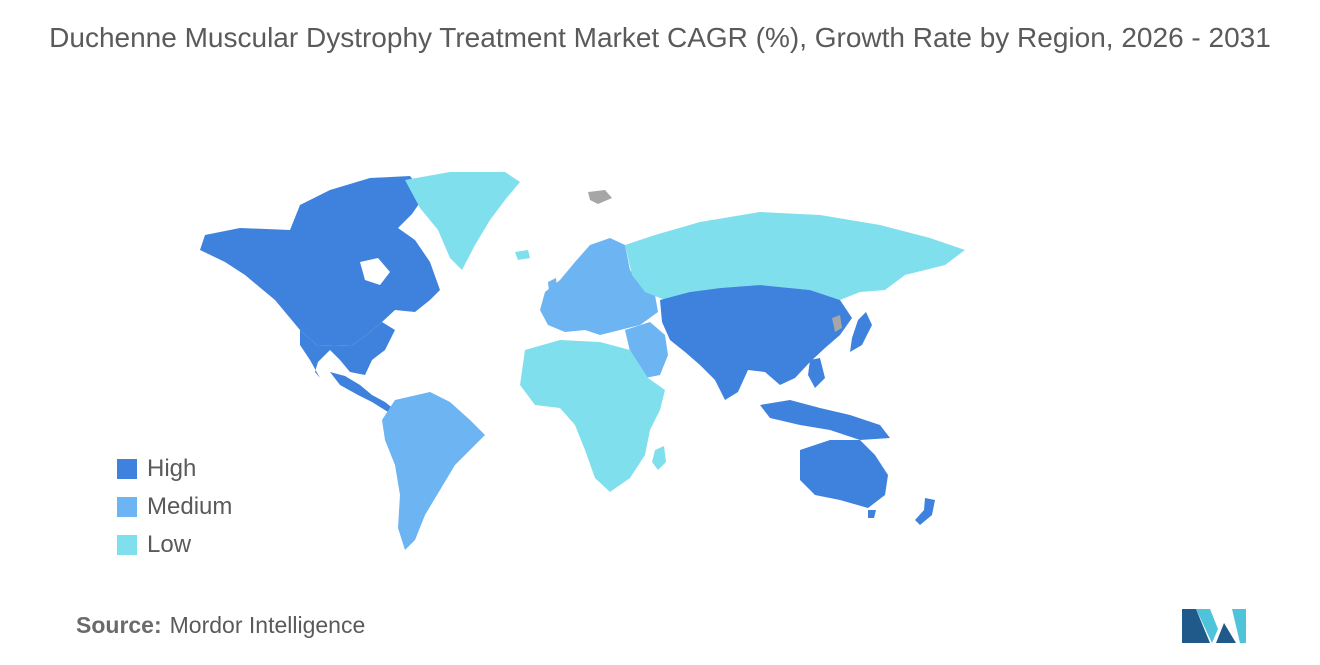  What do you see at coordinates (600, 197) in the screenshot?
I see `land-svalbard` at bounding box center [600, 197].